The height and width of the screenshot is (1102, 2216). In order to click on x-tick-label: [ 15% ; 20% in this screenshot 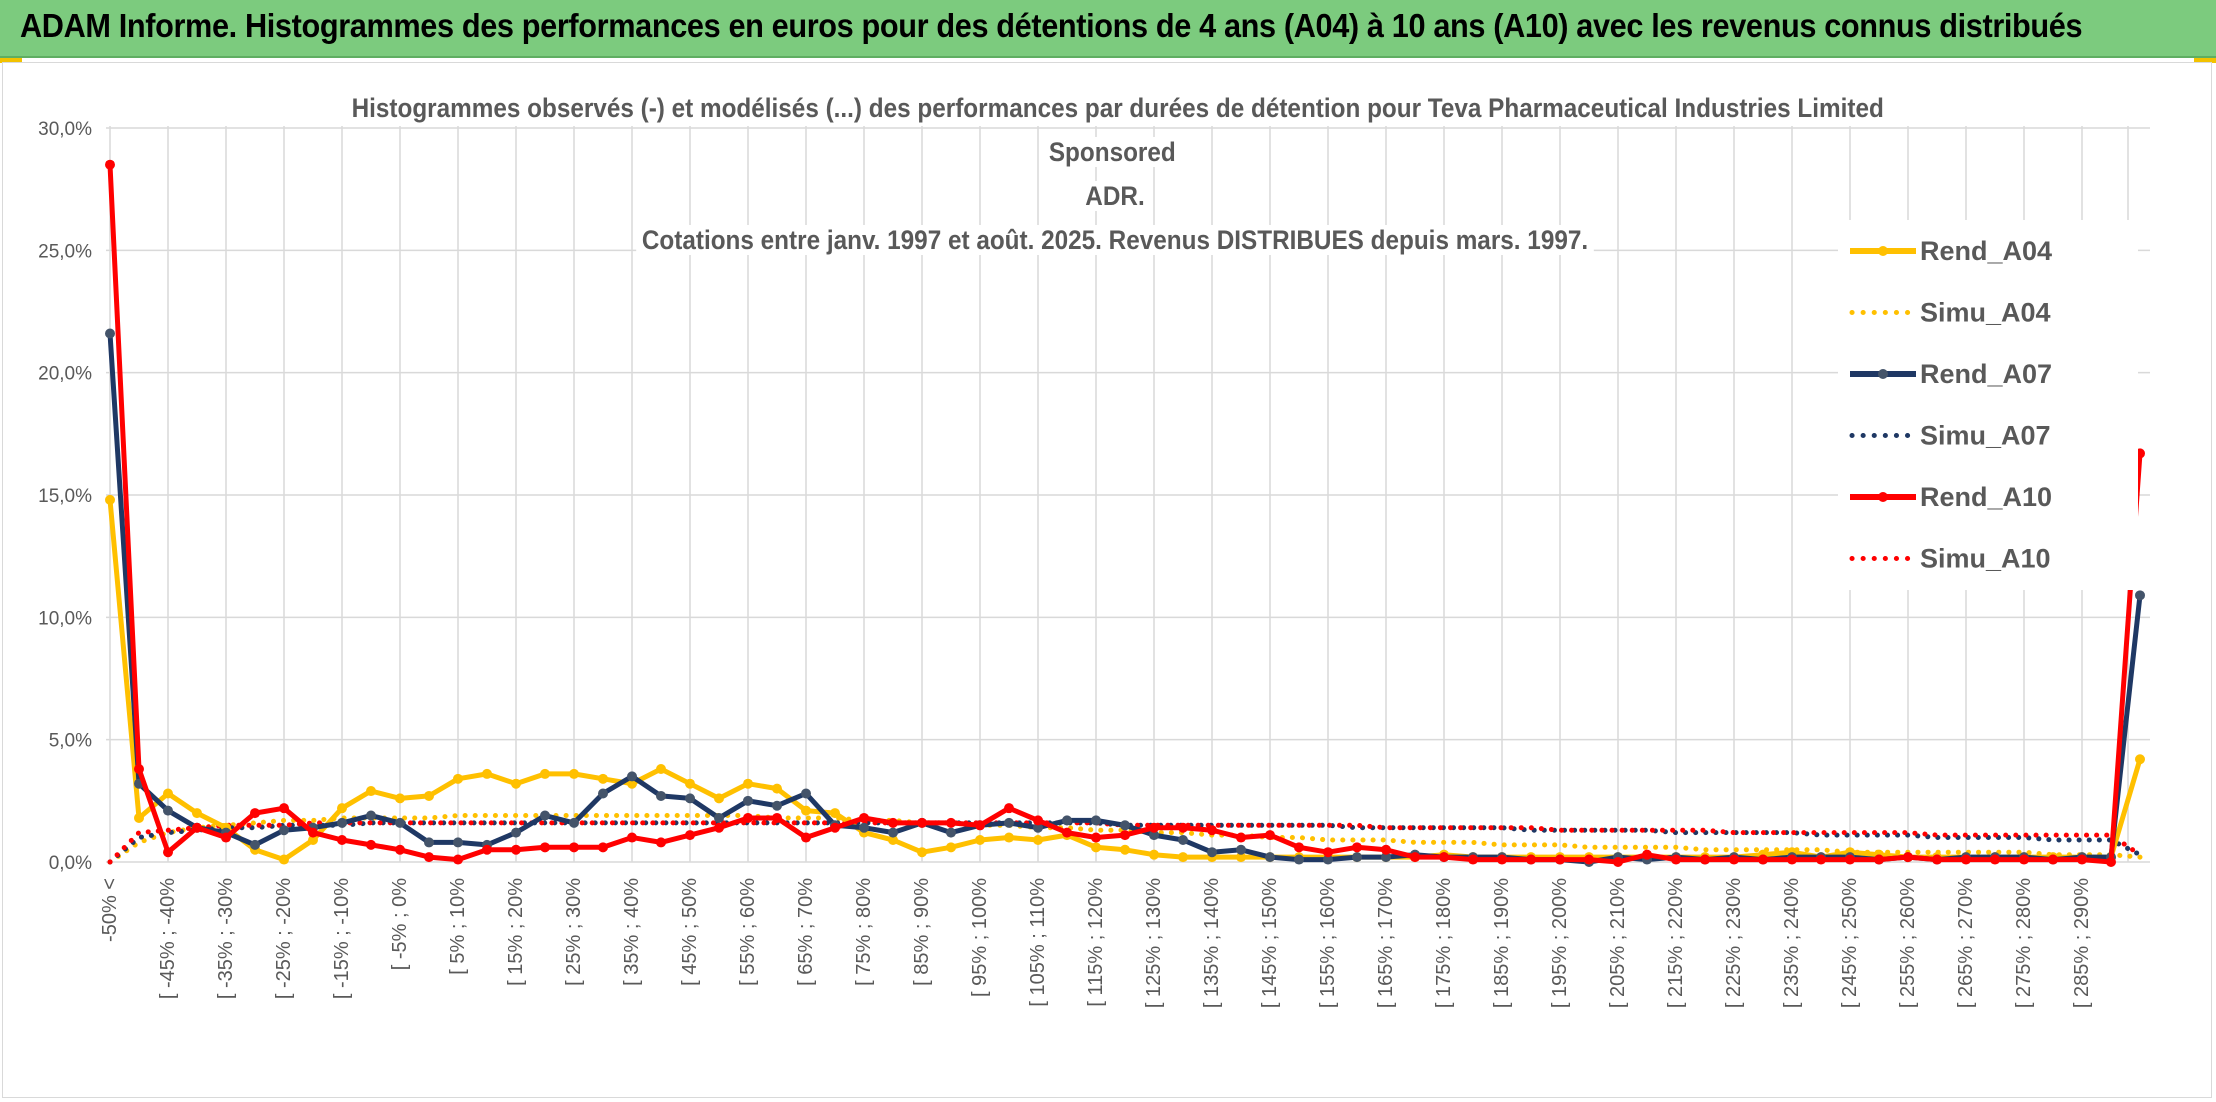, I will do `click(516, 932)`.